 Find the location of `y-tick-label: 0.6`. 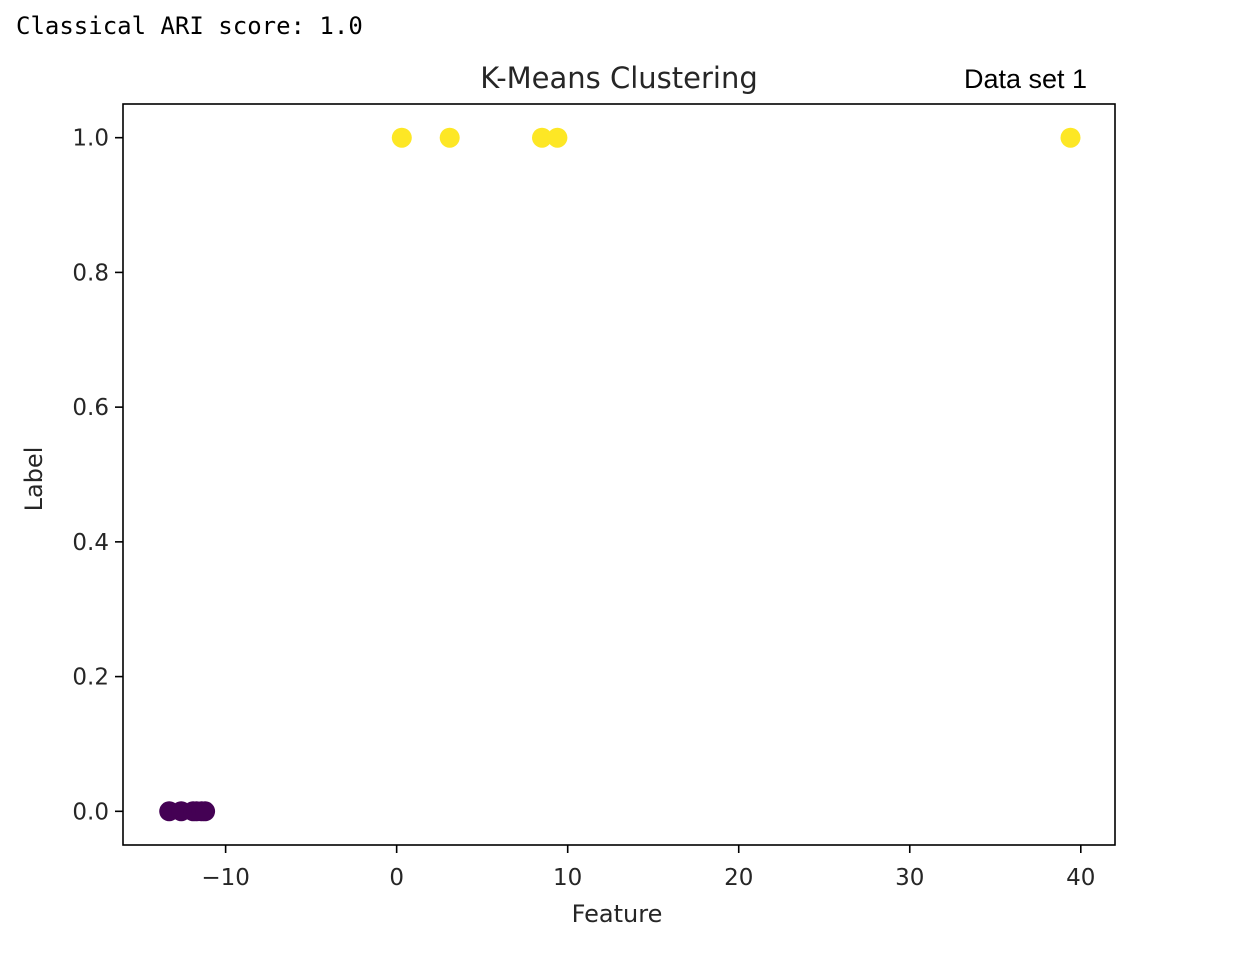

y-tick-label: 0.6 is located at coordinates (90, 408).